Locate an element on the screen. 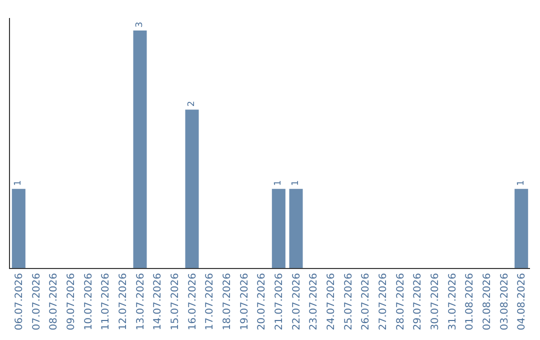 This screenshot has width=540, height=340. x-tick-label: 29.07.2026 is located at coordinates (418, 301).